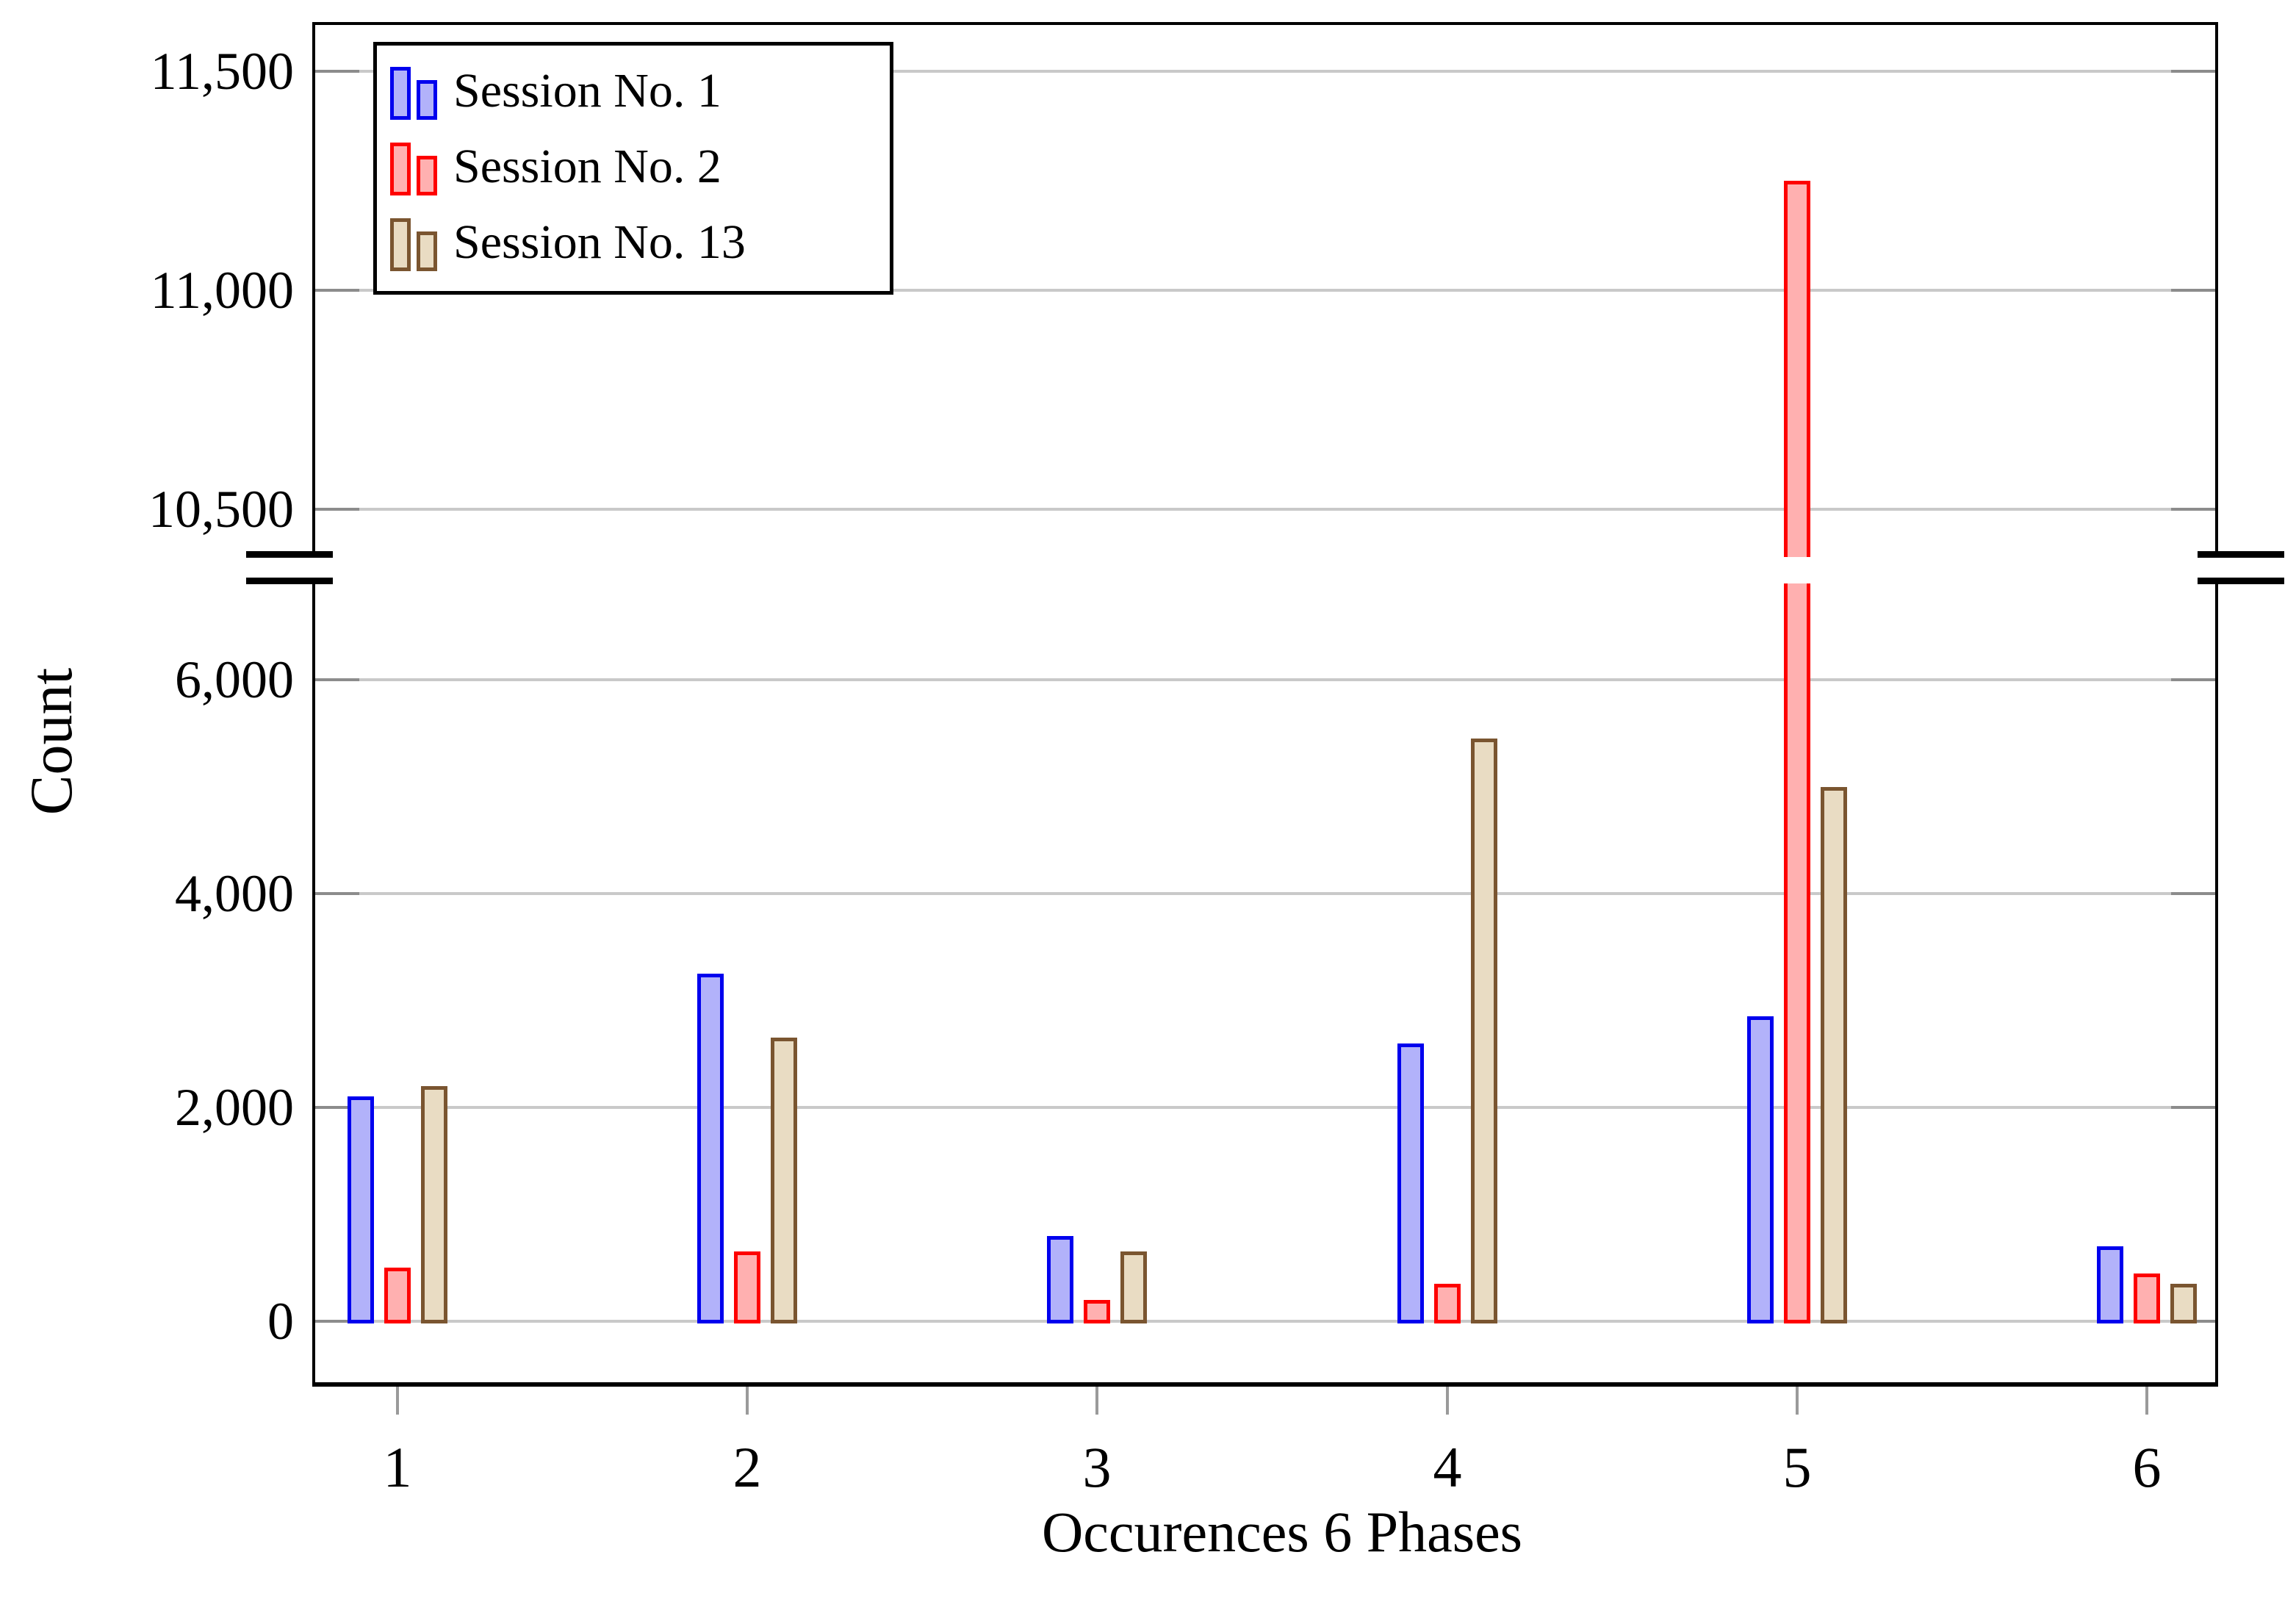 The image size is (2296, 1613). Describe the element at coordinates (222, 71) in the screenshot. I see `y-tick-label: 11,500` at that location.